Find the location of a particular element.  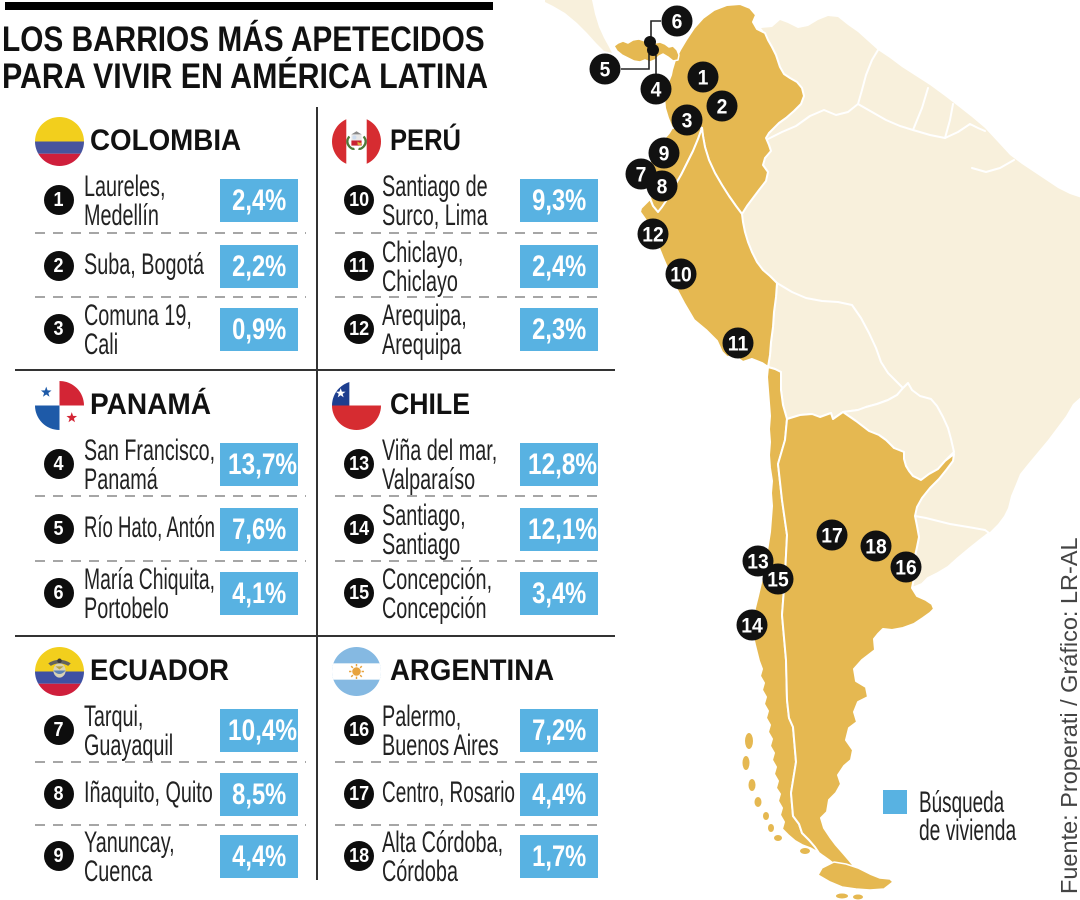

svg-text: 18 is located at coordinates (875, 547).